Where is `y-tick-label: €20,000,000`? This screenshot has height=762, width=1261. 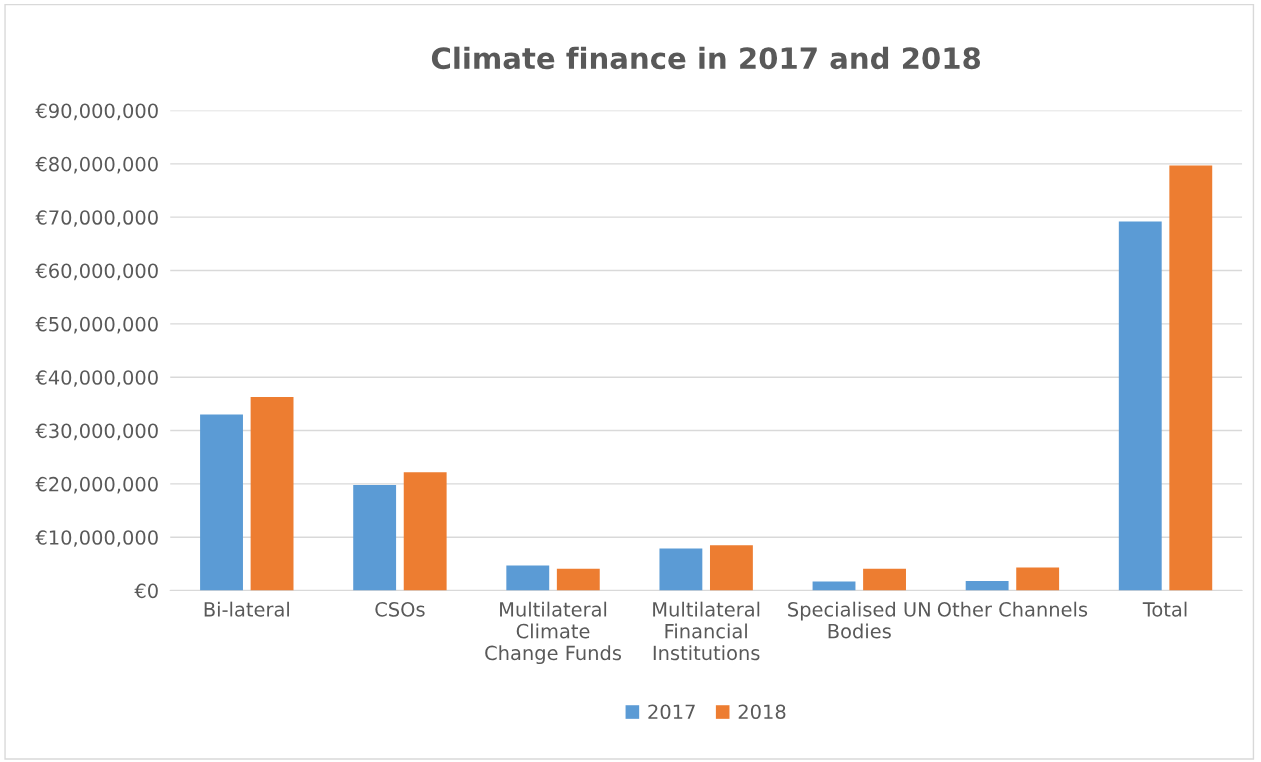 y-tick-label: €20,000,000 is located at coordinates (96, 485).